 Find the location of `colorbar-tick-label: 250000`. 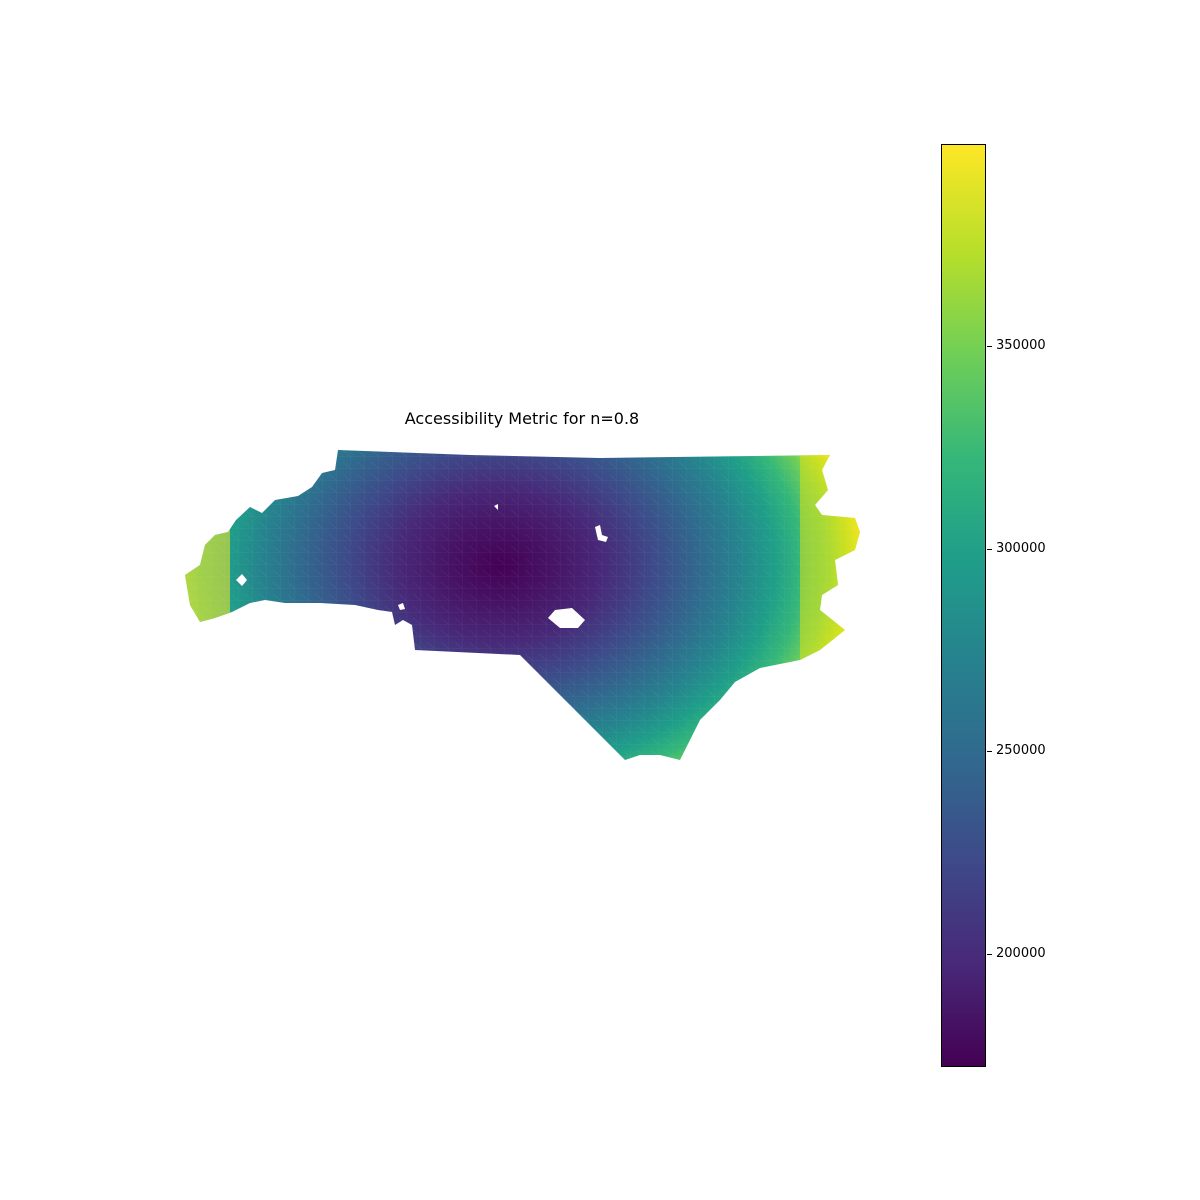

colorbar-tick-label: 250000 is located at coordinates (1021, 750).